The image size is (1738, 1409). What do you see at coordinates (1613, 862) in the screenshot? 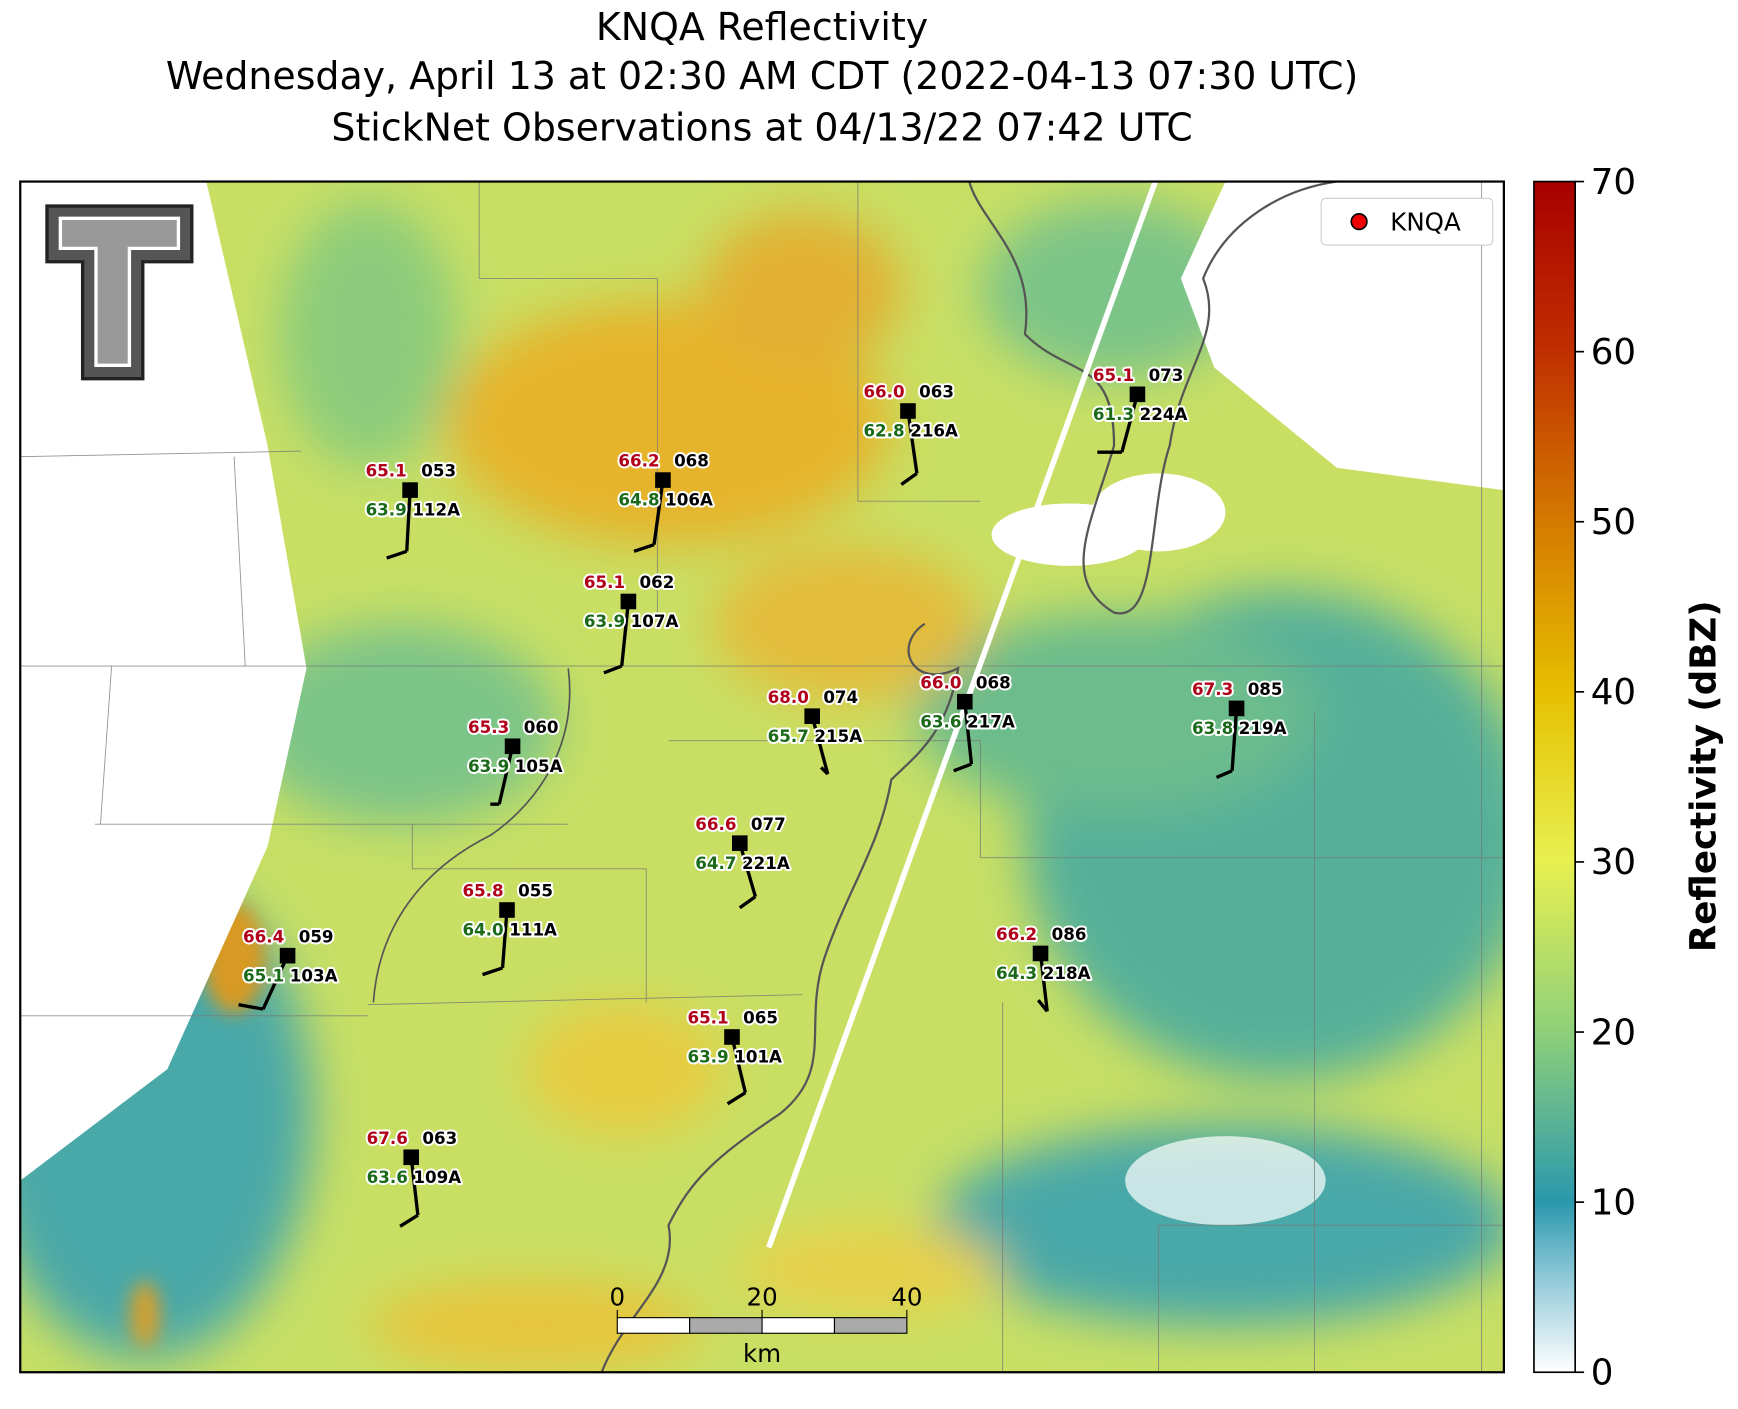
I see `colorbar-tick-label: 30` at bounding box center [1613, 862].